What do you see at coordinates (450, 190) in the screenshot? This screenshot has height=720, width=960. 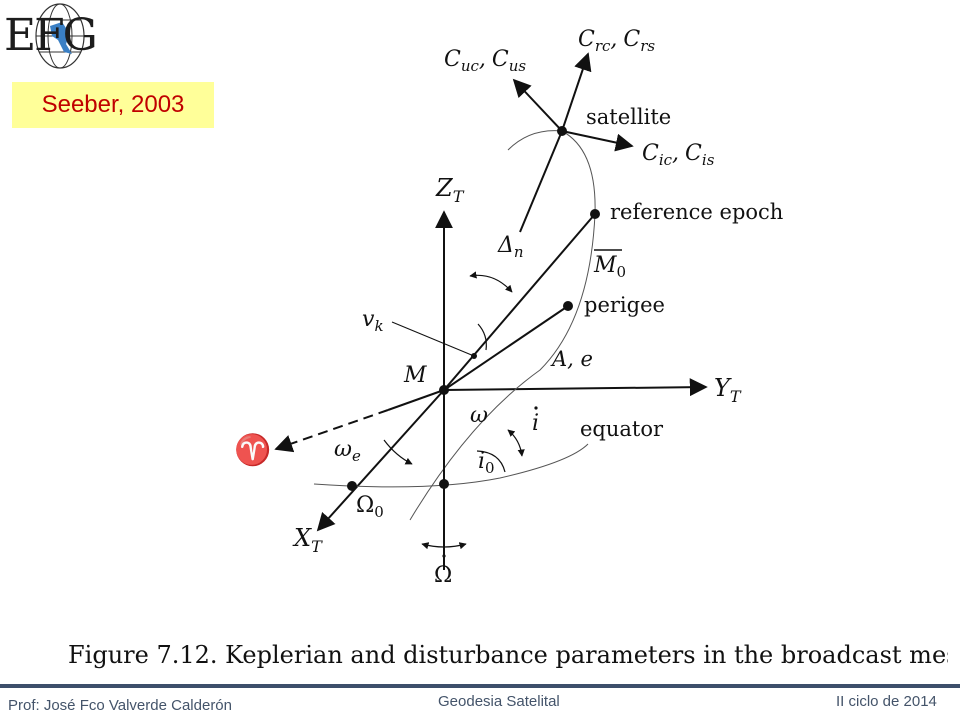 I see `z-axis-label: ZT` at bounding box center [450, 190].